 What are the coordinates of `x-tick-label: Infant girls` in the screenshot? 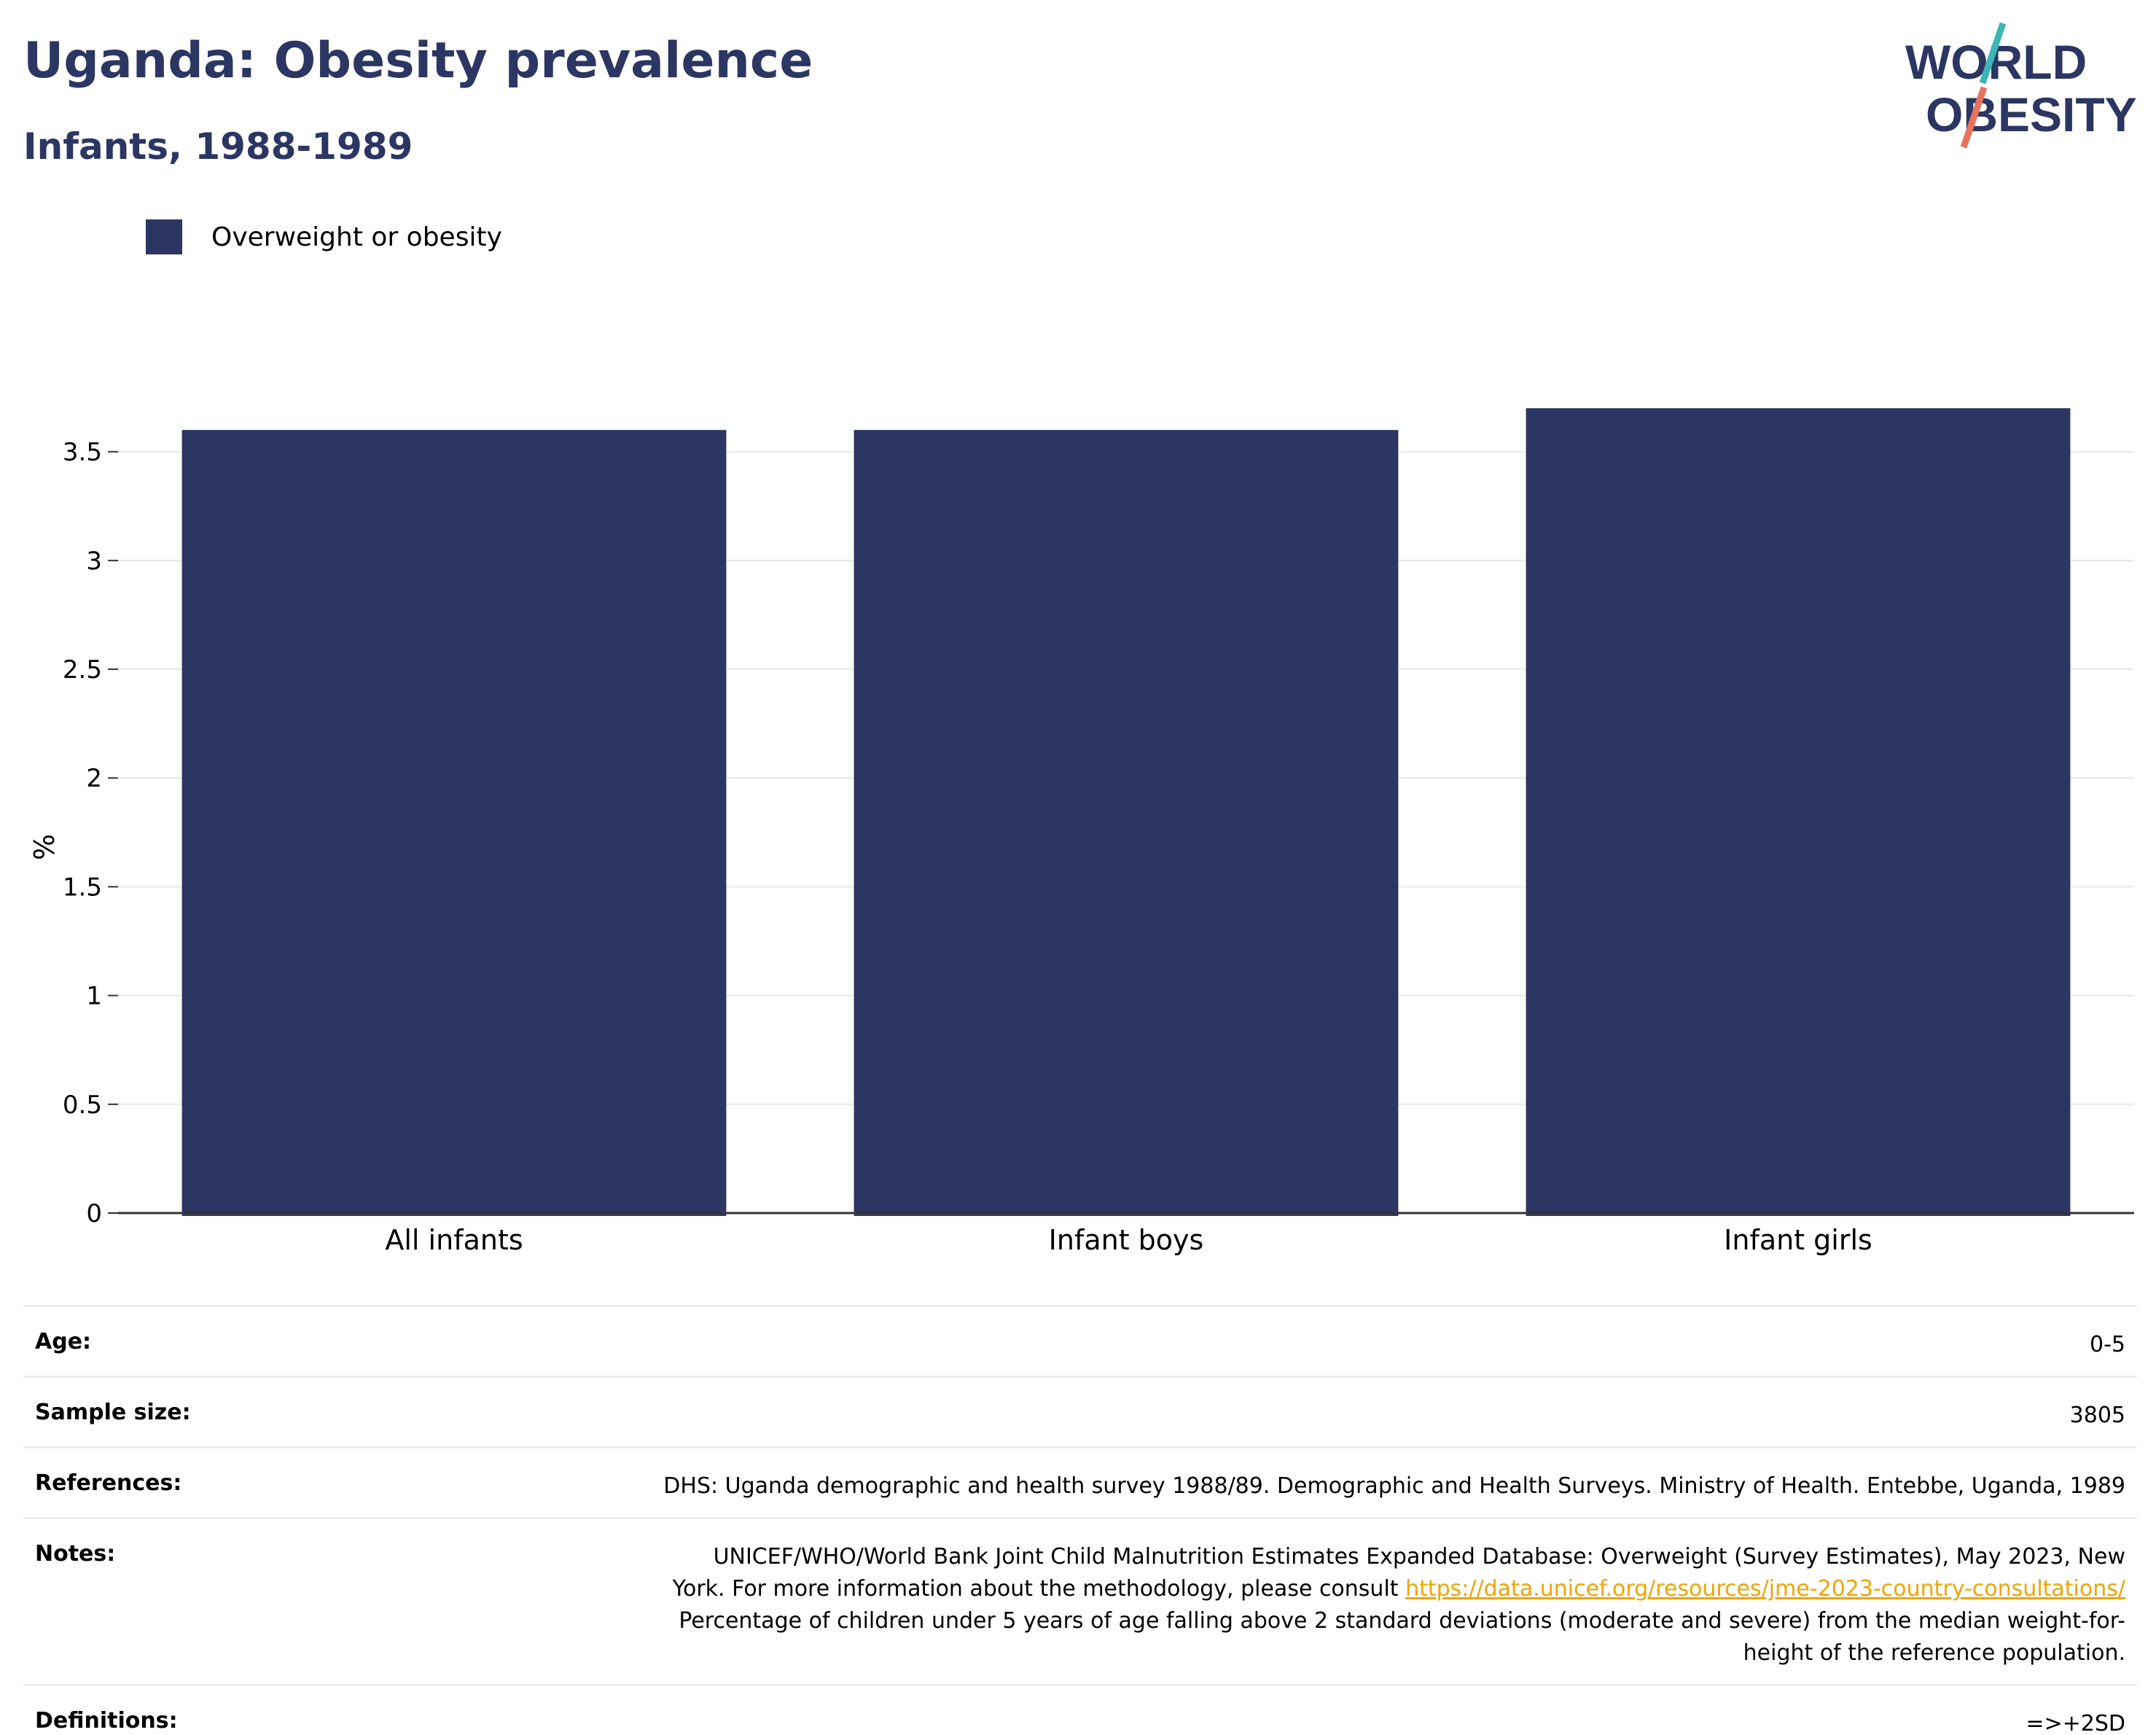 It's located at (1798, 1240).